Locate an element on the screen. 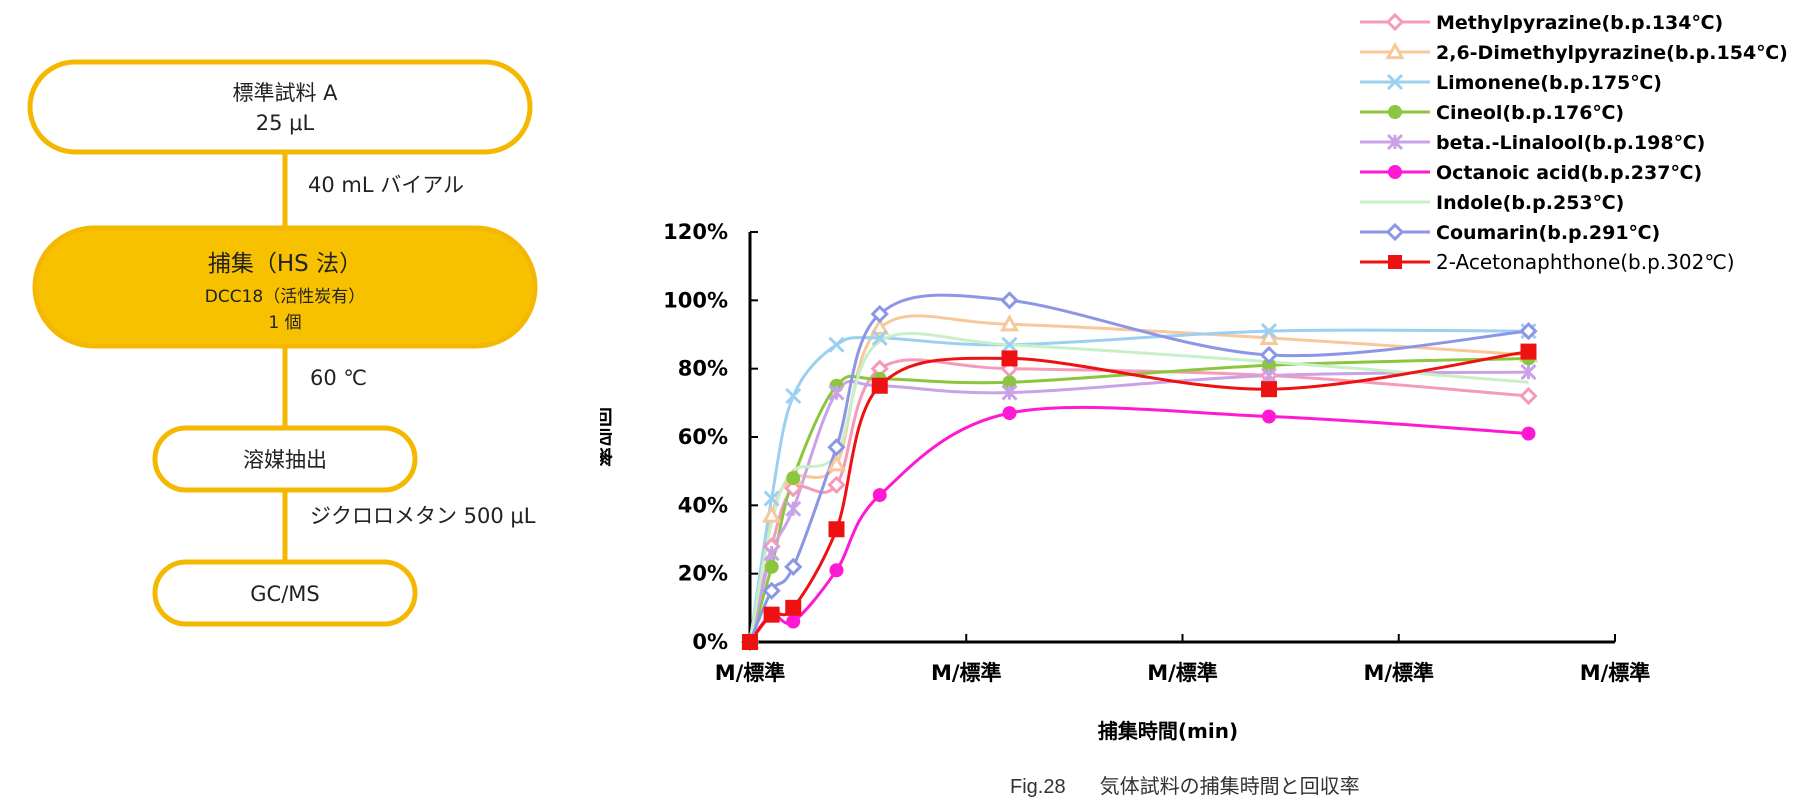 Image resolution: width=1808 pixels, height=812 pixels. step-extract-box is located at coordinates (285, 459).